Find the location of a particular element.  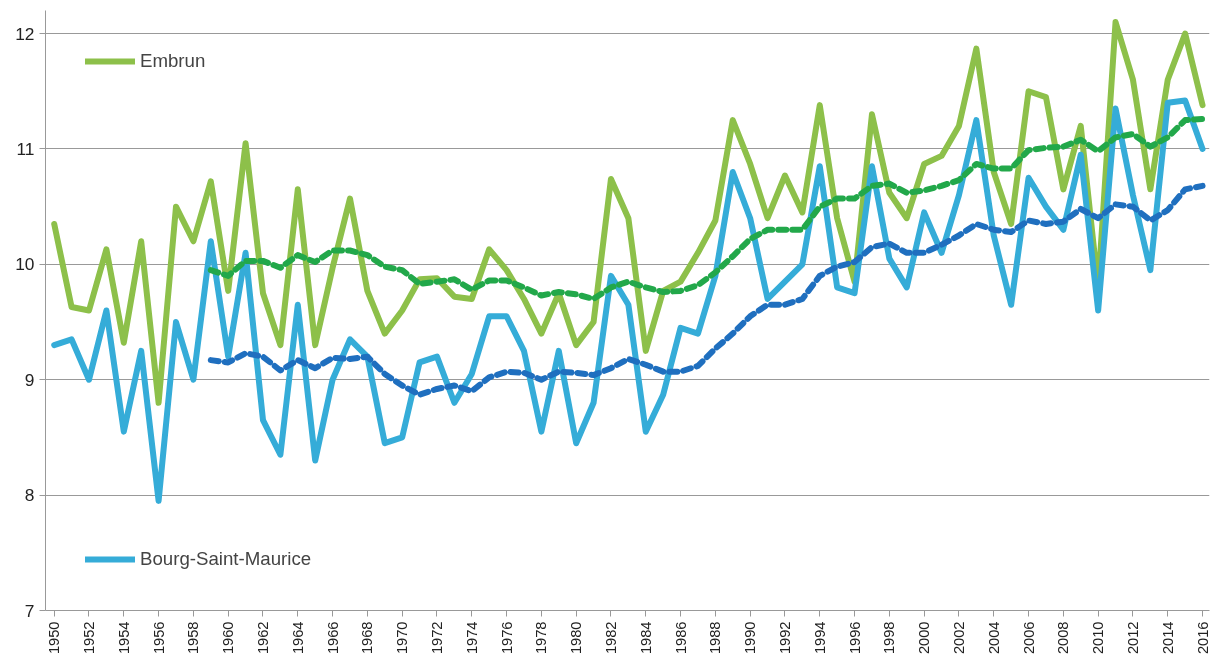

x-tick-label: 1960 is located at coordinates (228, 638).